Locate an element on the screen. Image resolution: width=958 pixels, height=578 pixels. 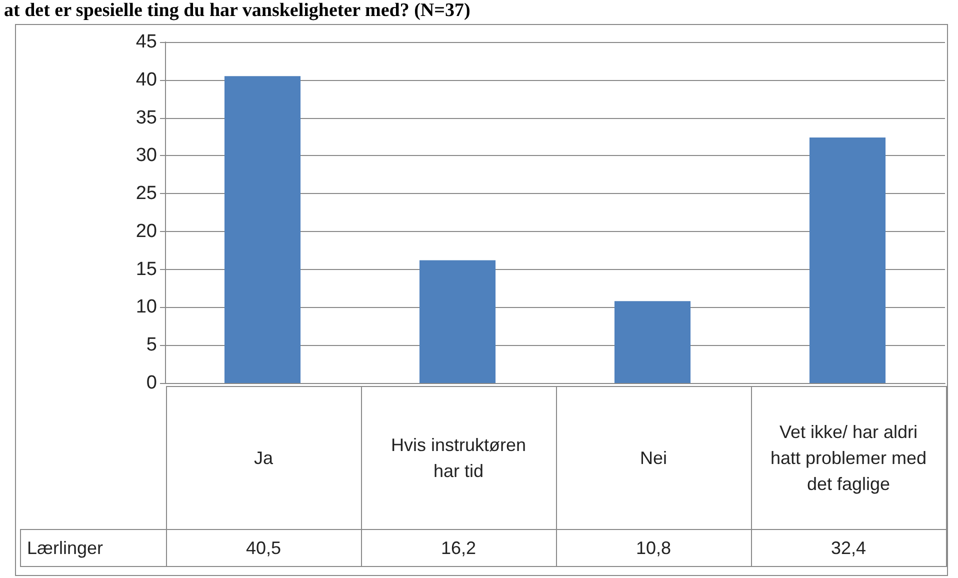
x-tick-label: Ja is located at coordinates (263, 458).